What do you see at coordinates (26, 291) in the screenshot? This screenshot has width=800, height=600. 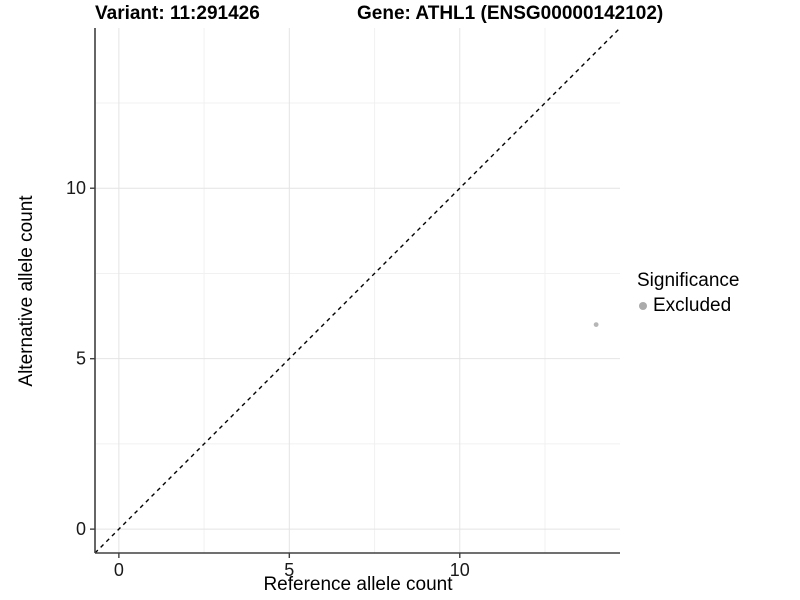 I see `y-axis-title: Alternative allele count` at bounding box center [26, 291].